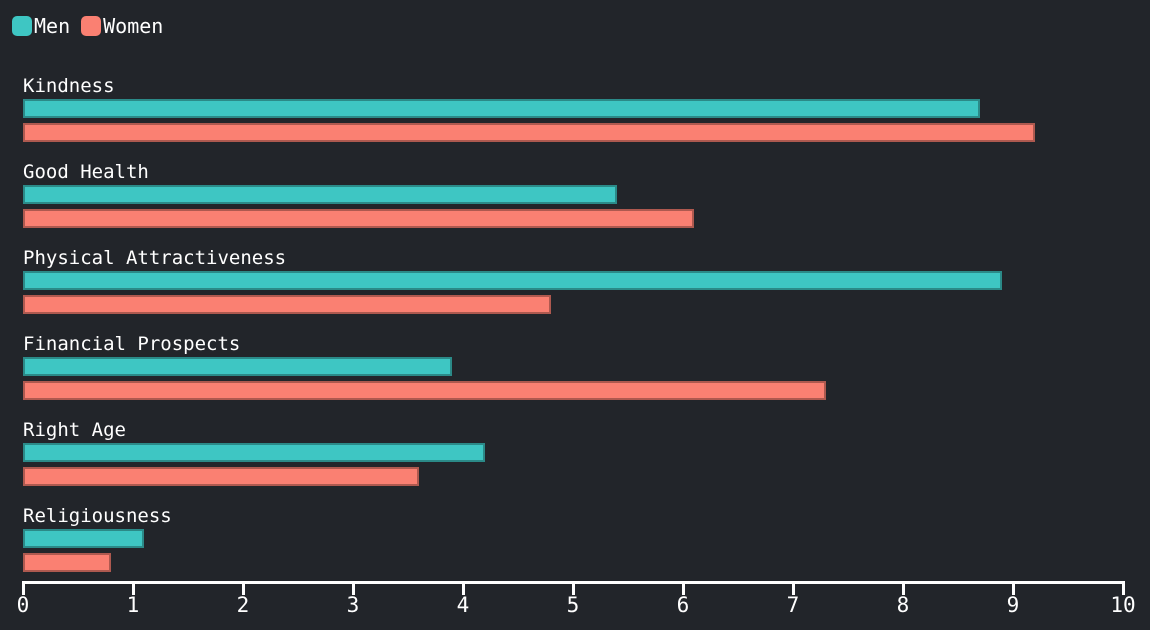 This screenshot has height=630, width=1150. I want to click on x-axis-tick-label: 10, so click(1123, 605).